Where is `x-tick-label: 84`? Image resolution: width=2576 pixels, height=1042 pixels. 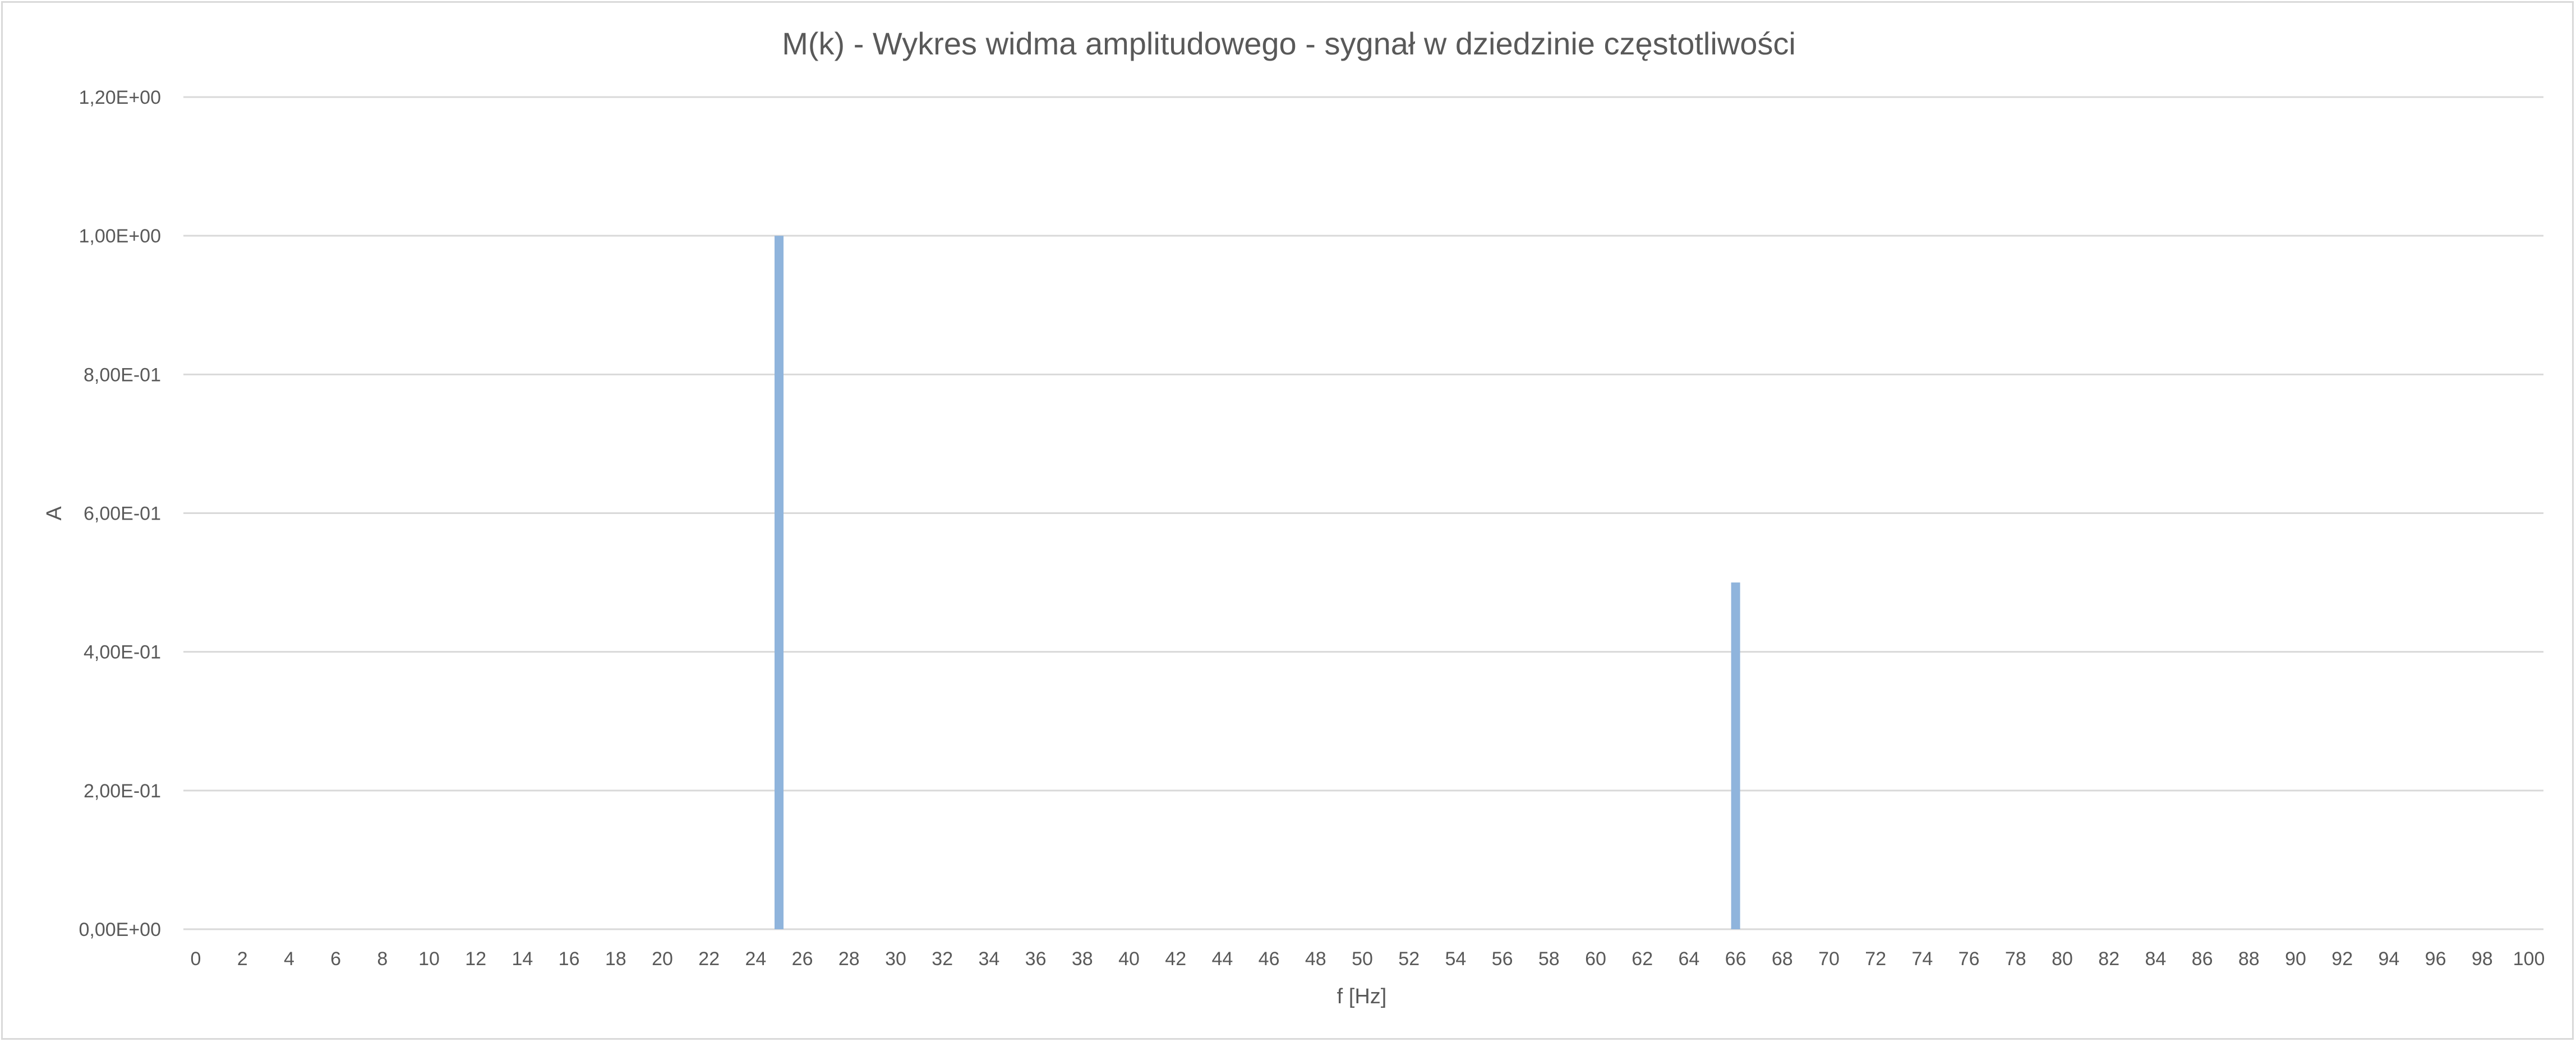
x-tick-label: 84 is located at coordinates (2155, 959).